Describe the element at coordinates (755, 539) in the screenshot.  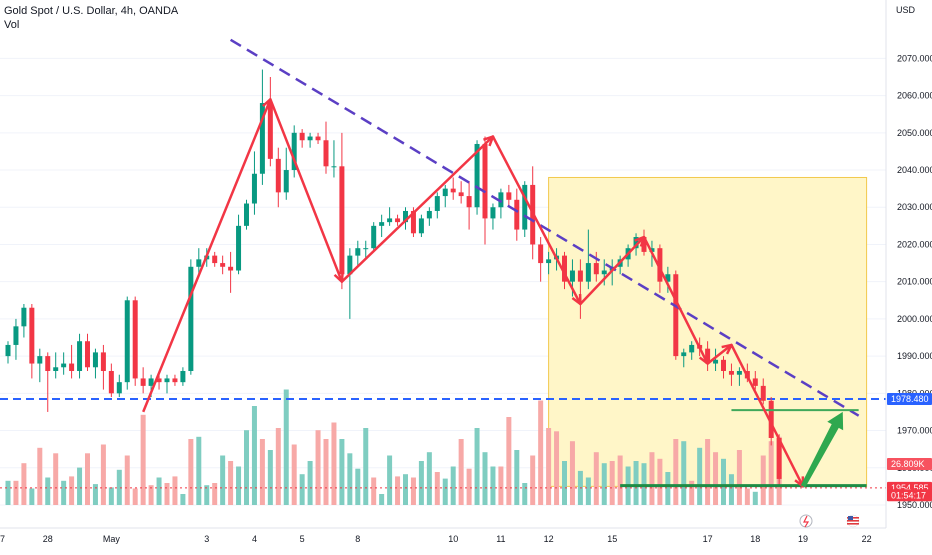
I see `x-tick-label: 18` at that location.